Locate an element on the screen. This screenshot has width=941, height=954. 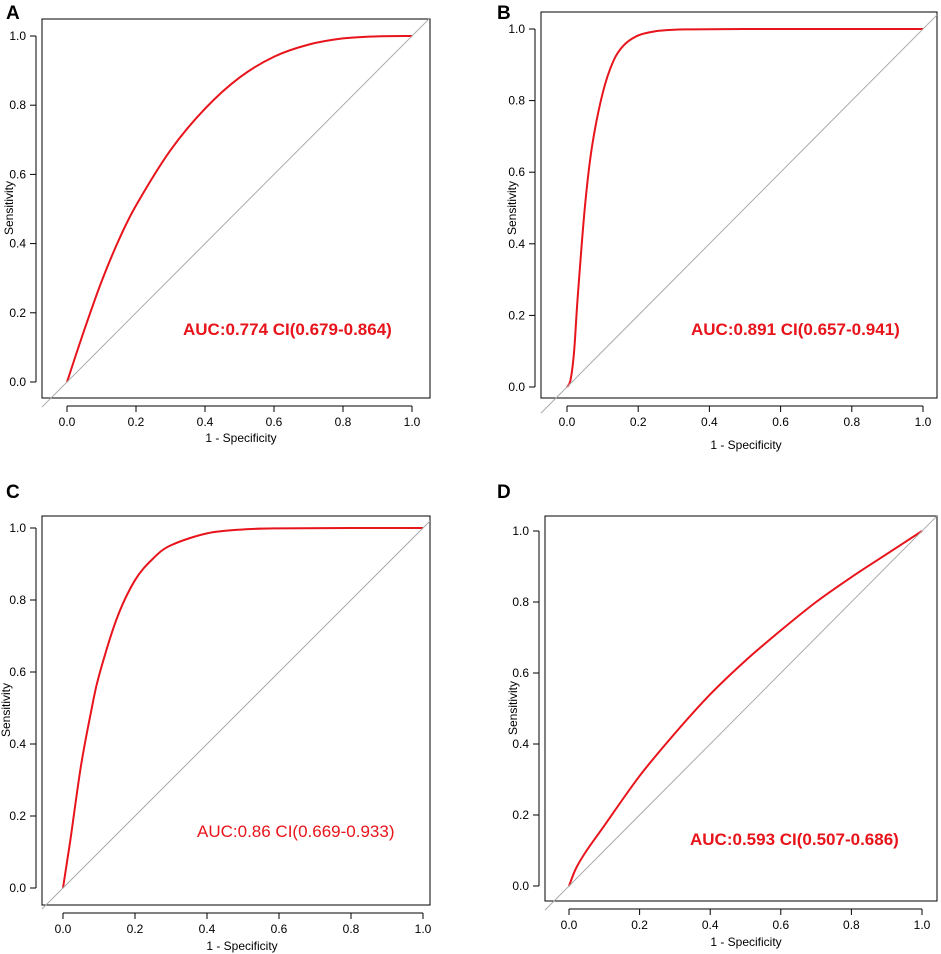
auc-annotation: AUC:0.891 CI(0.657-0.941) is located at coordinates (795, 329).